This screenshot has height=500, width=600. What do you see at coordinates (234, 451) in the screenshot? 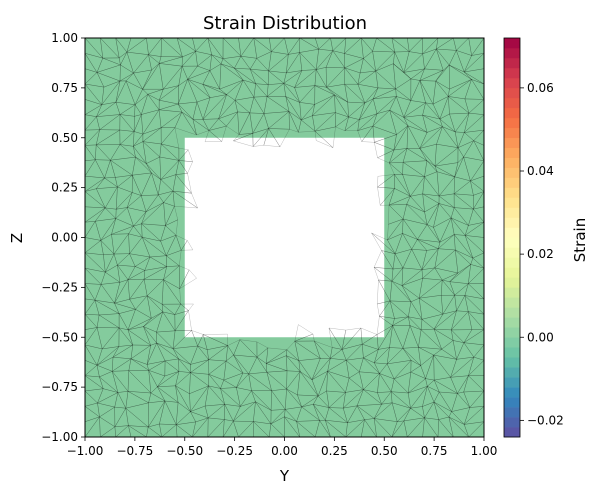
I see `x-tick-label: −0.25` at bounding box center [234, 451].